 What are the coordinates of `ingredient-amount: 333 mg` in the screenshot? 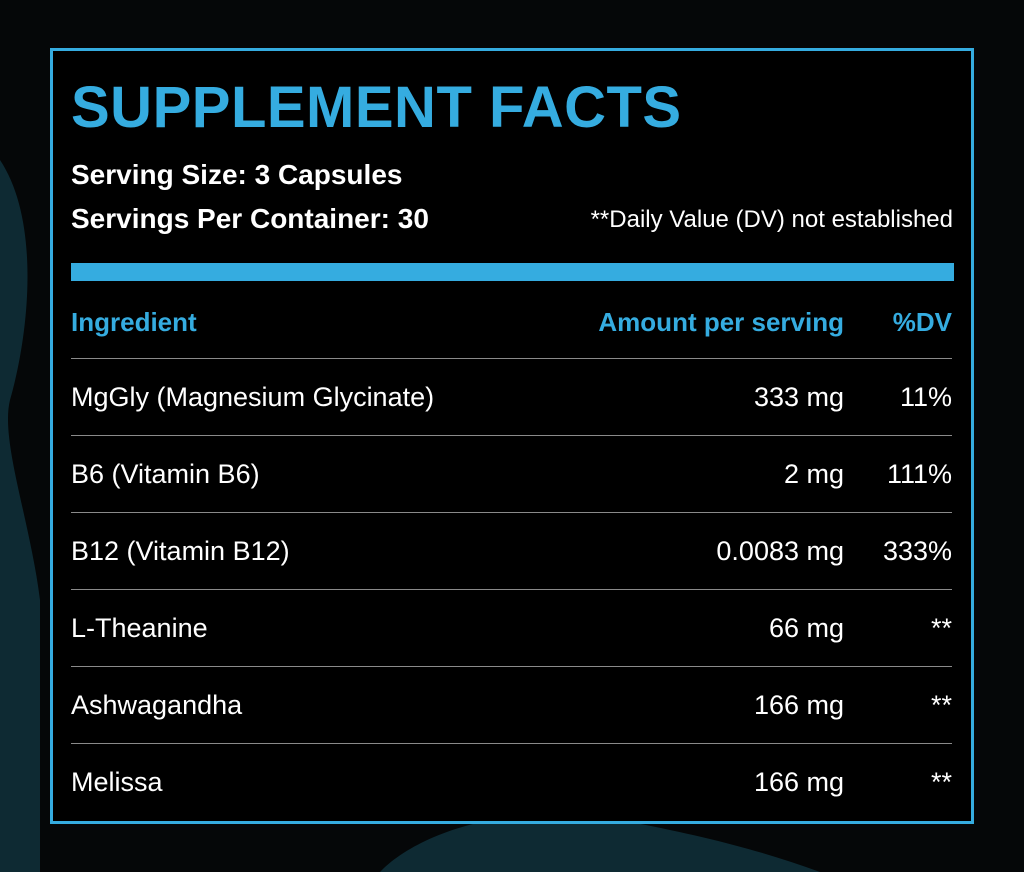 It's located at (798, 396).